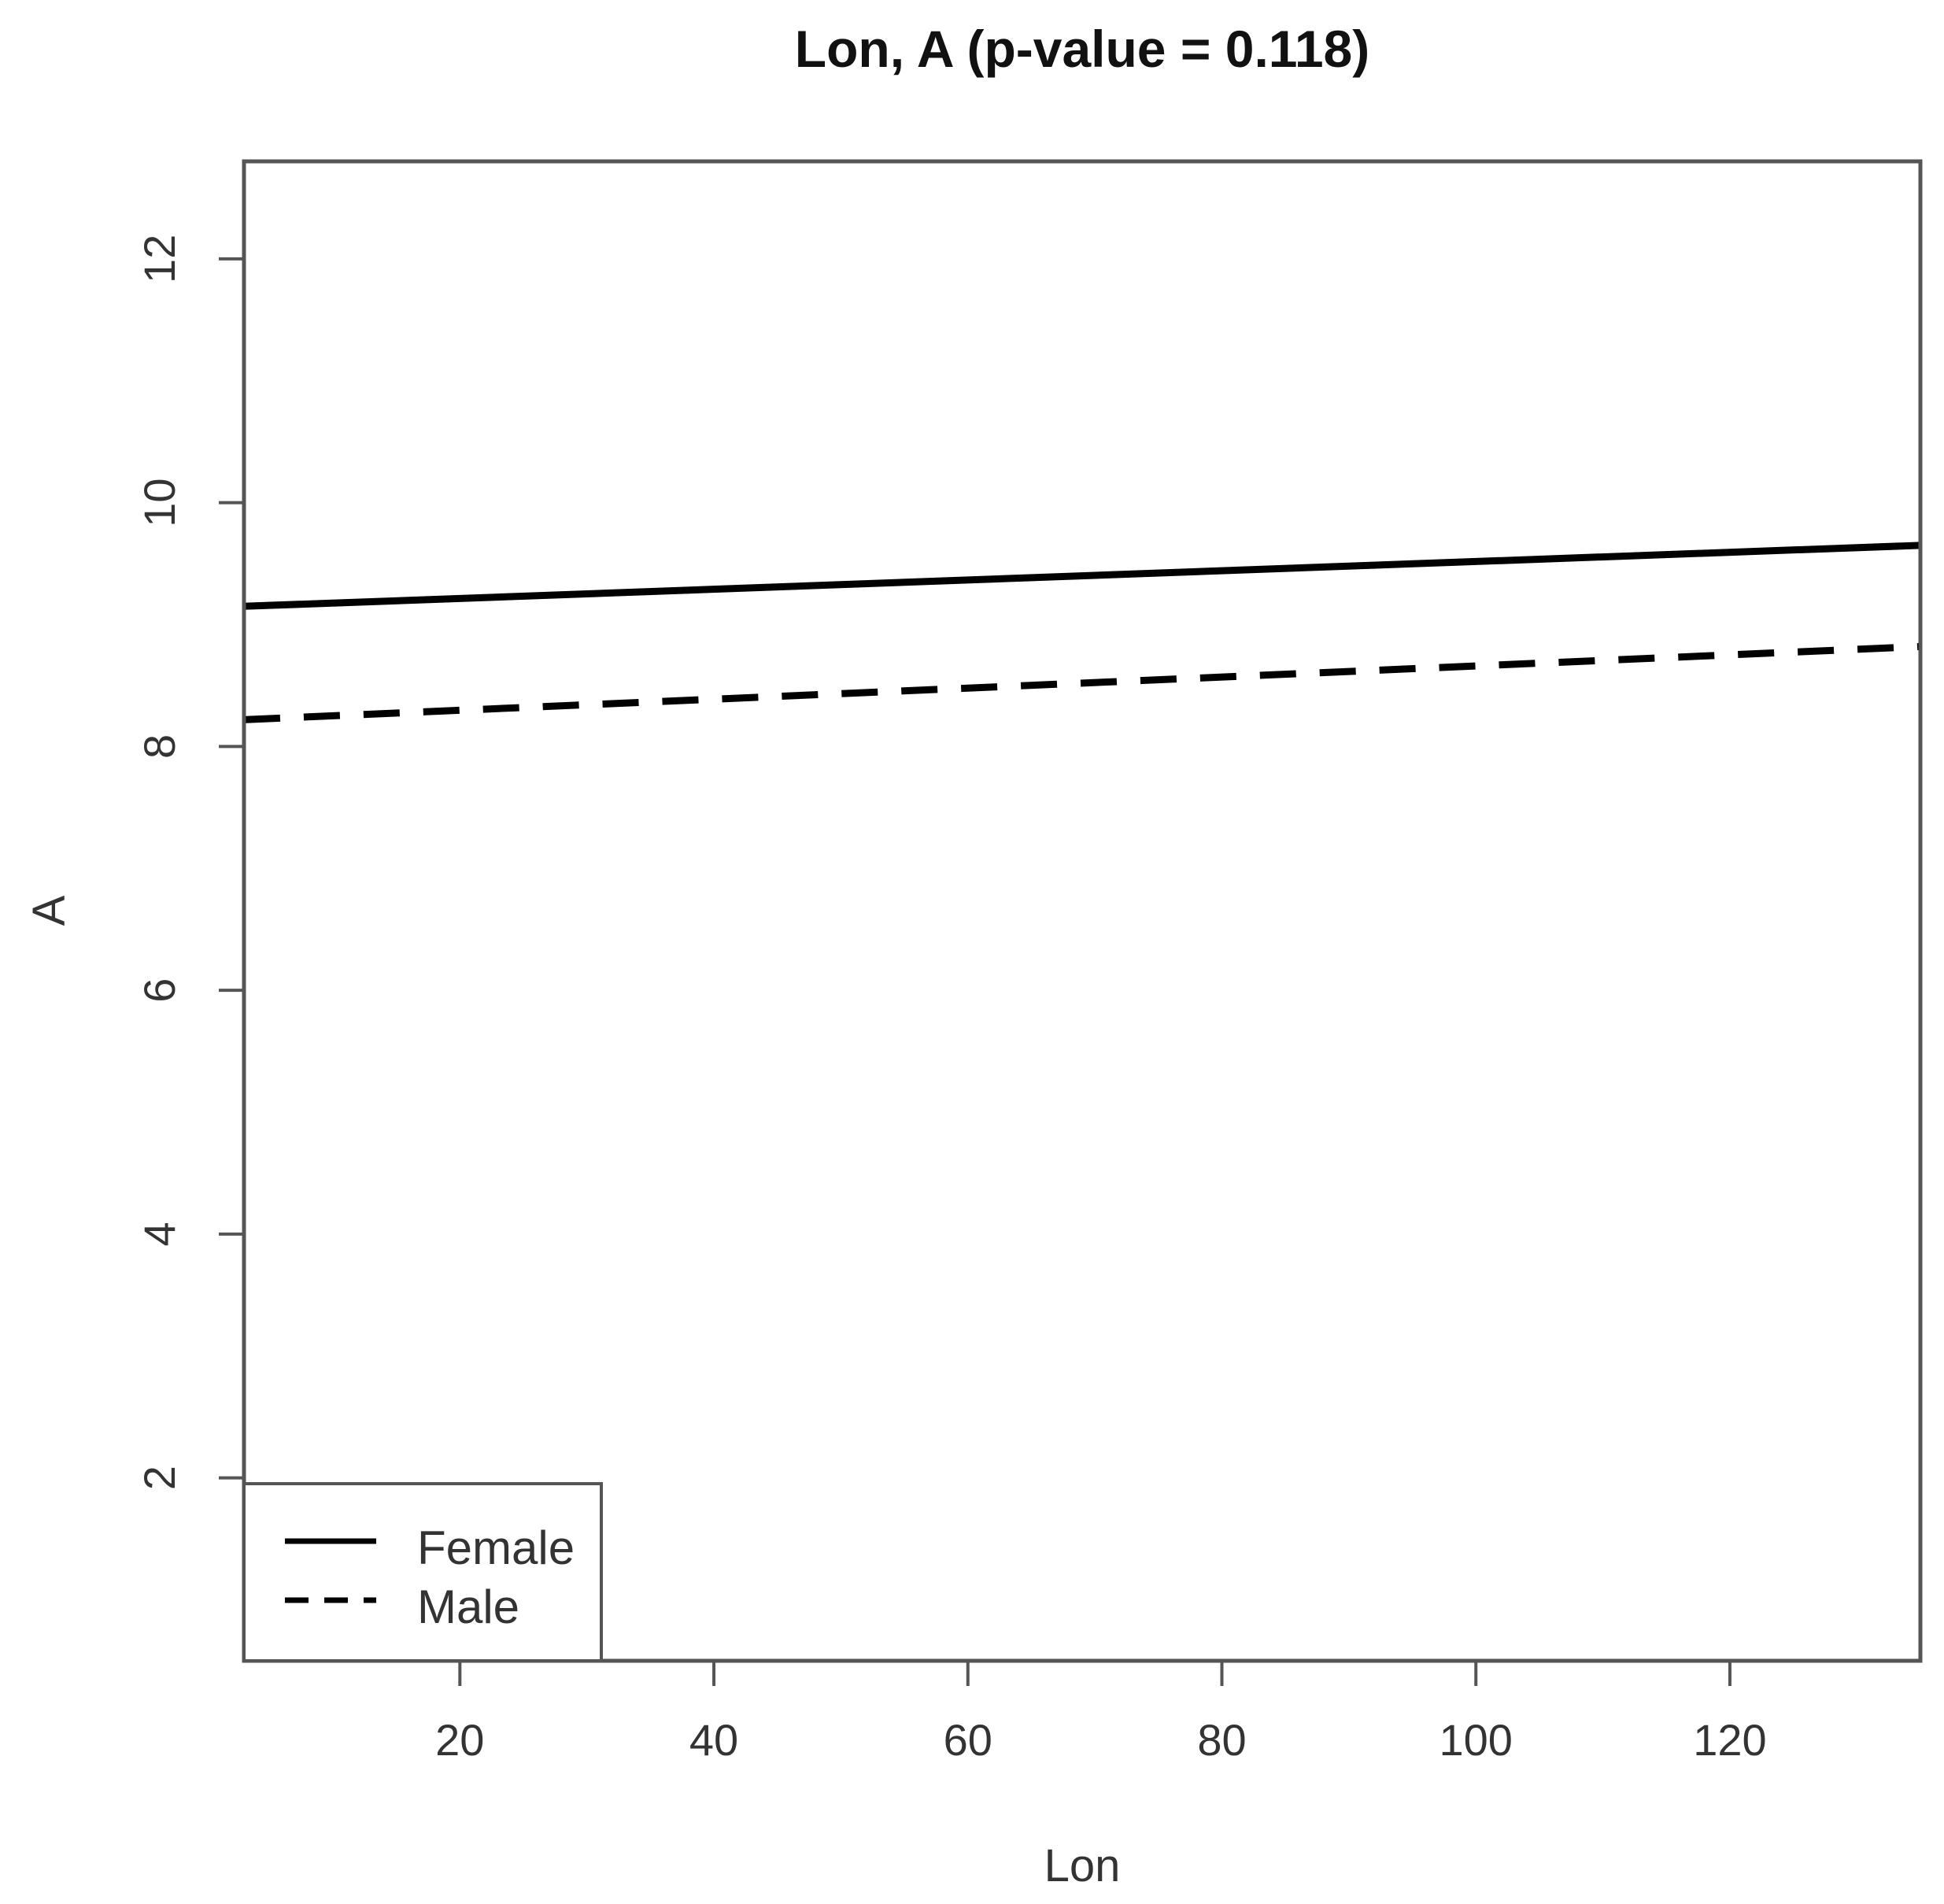 This screenshot has height=1904, width=1944. Describe the element at coordinates (1082, 682) in the screenshot. I see `series-line-male` at that location.